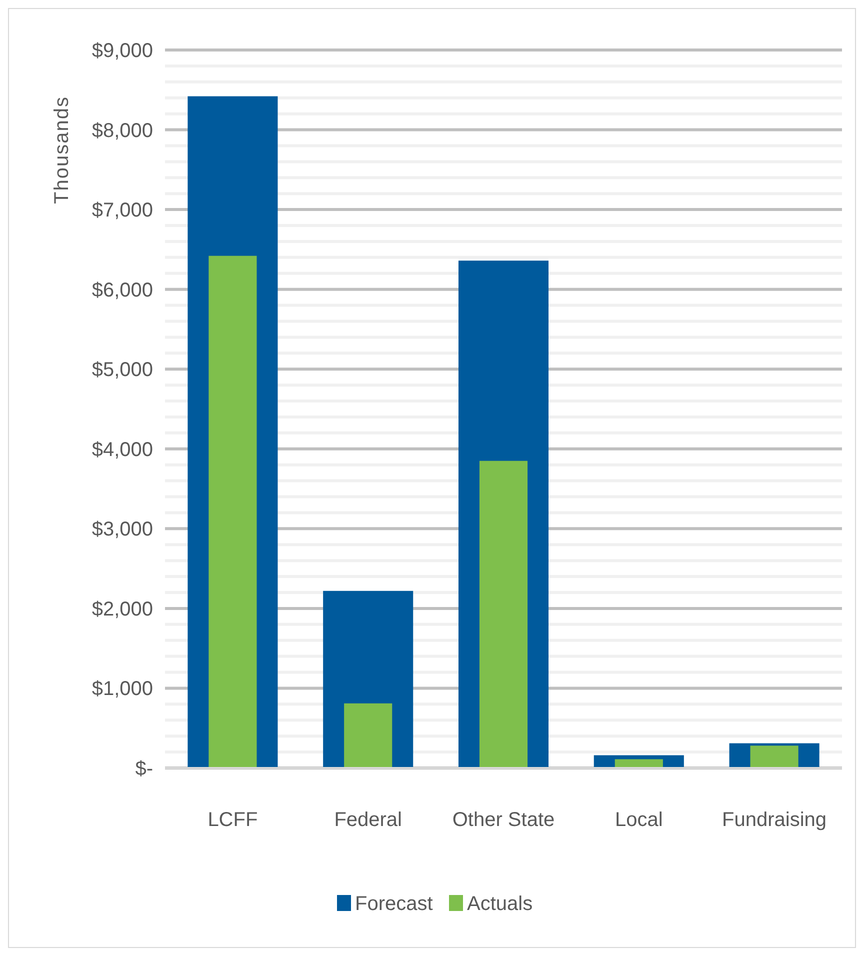 The height and width of the screenshot is (956, 864). What do you see at coordinates (774, 820) in the screenshot?
I see `x-tick-label: Fundraising` at bounding box center [774, 820].